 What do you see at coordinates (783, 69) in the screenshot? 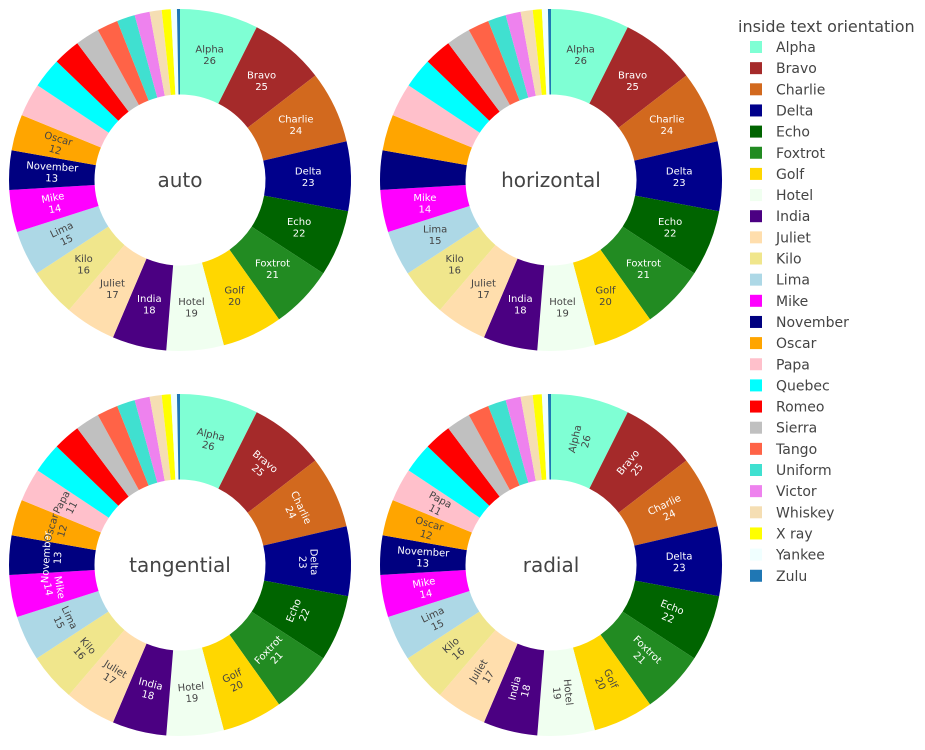
I see `legend-item-bravo: Bravo` at bounding box center [783, 69].